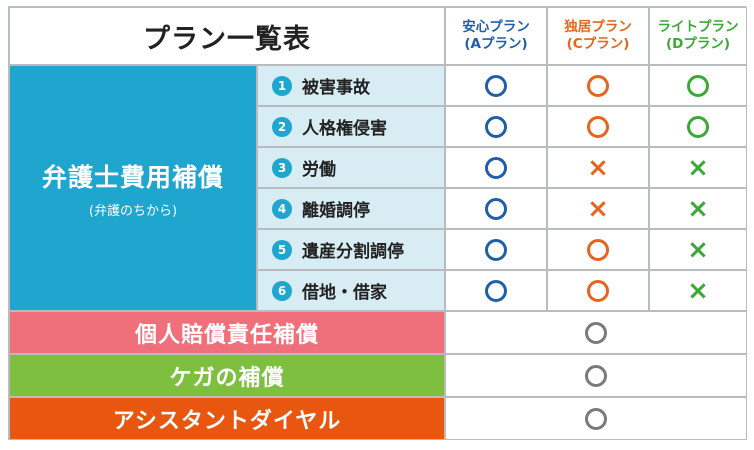  I want to click on plan-header-a: 安心プラン (Aプラン), so click(496, 36).